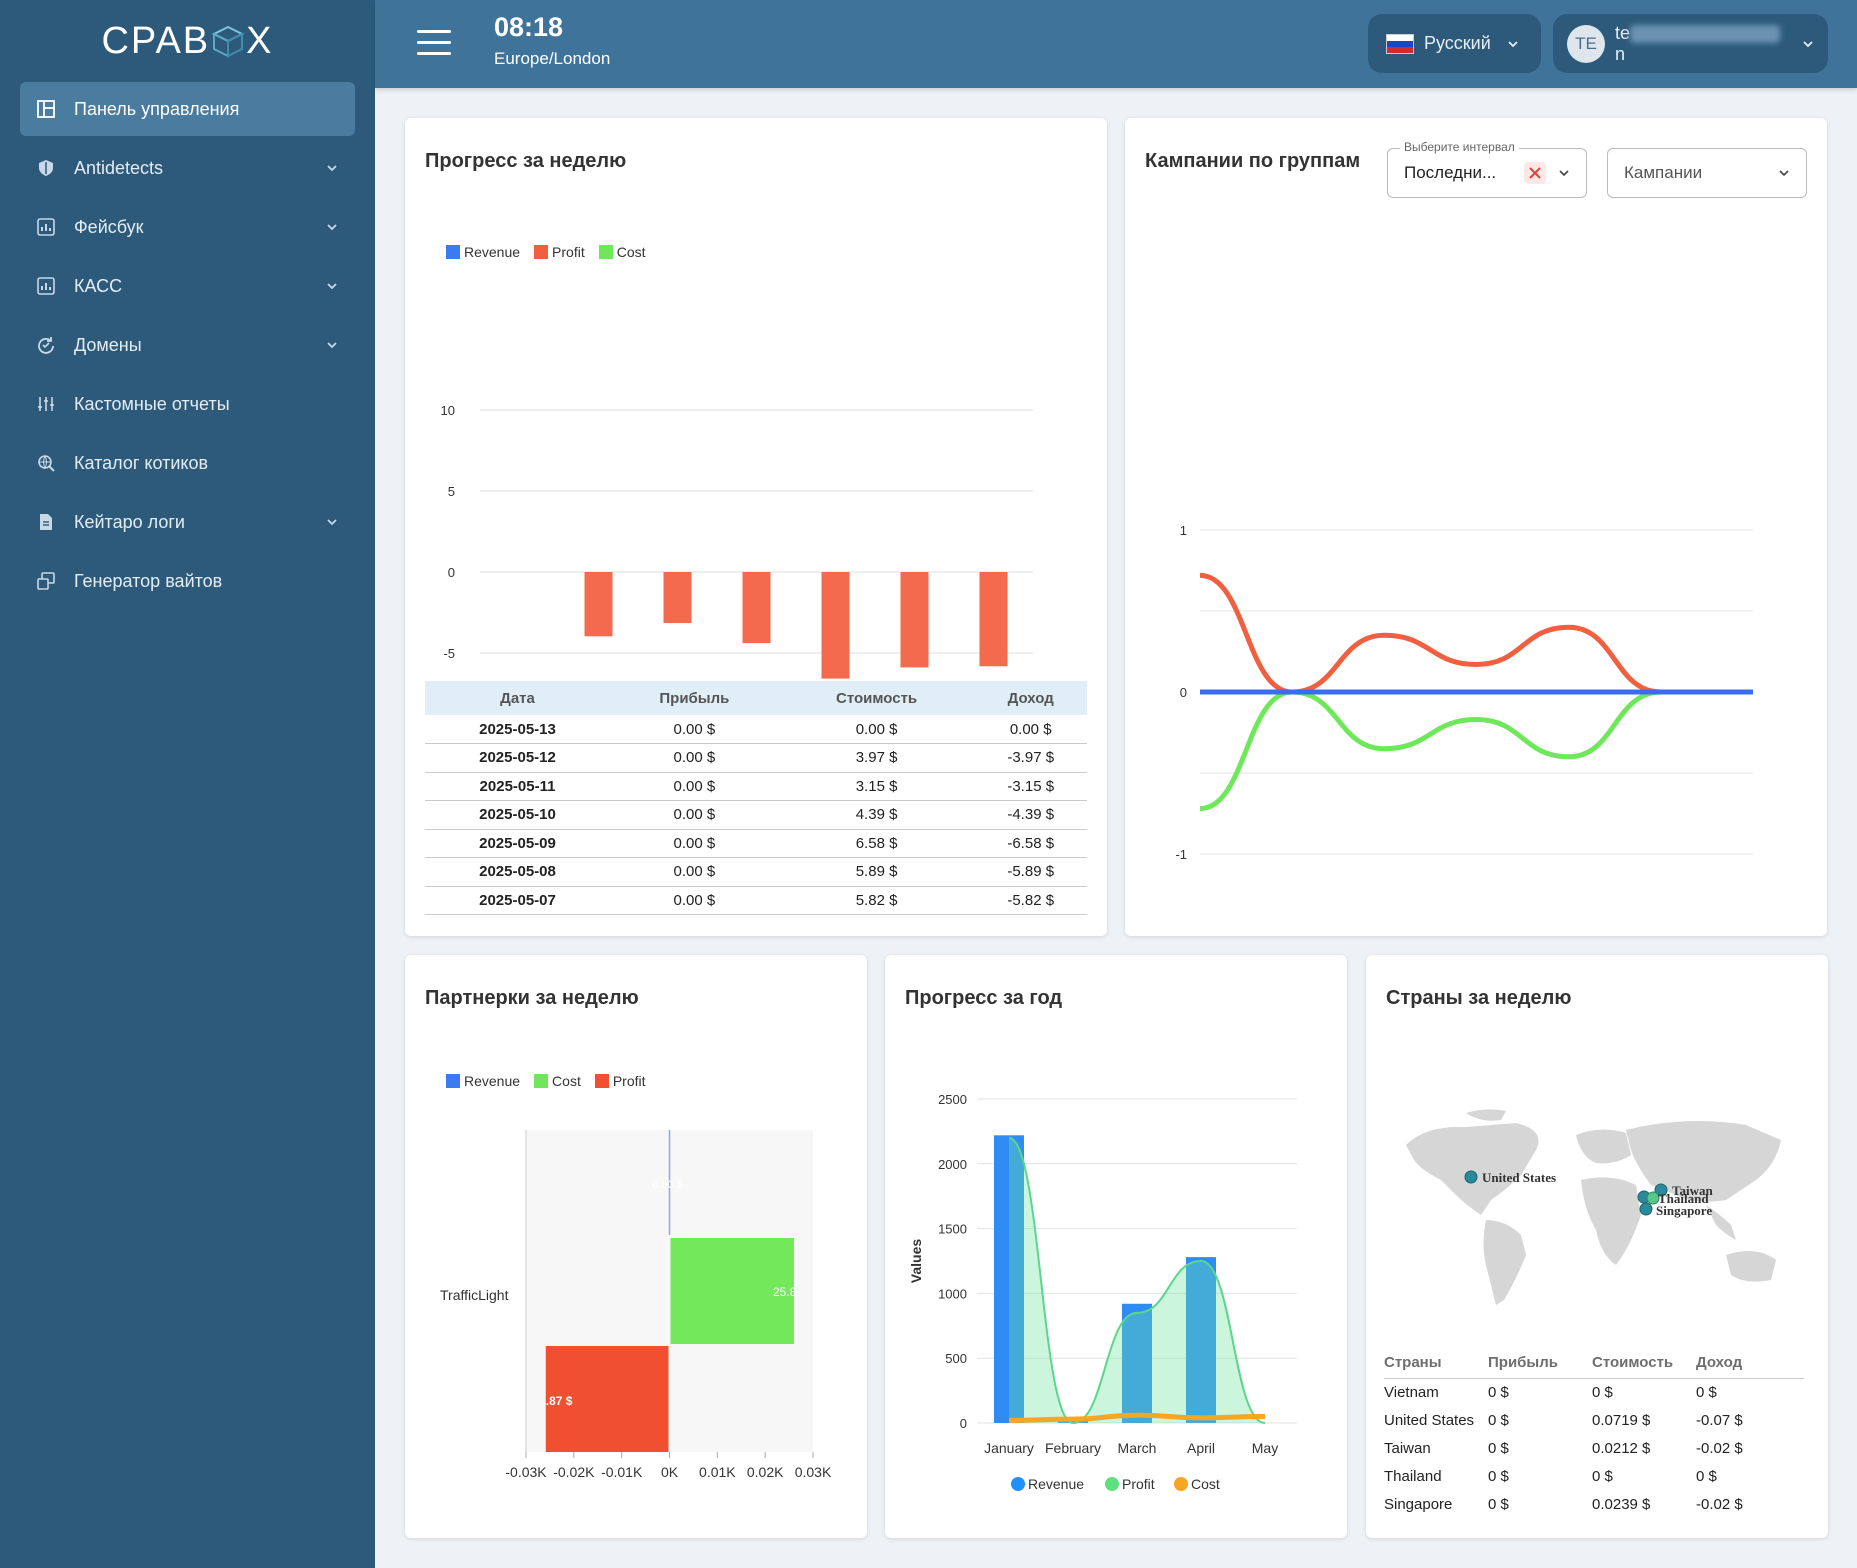 This screenshot has width=1857, height=1568. What do you see at coordinates (187, 41) in the screenshot?
I see `logo: CPAB X` at bounding box center [187, 41].